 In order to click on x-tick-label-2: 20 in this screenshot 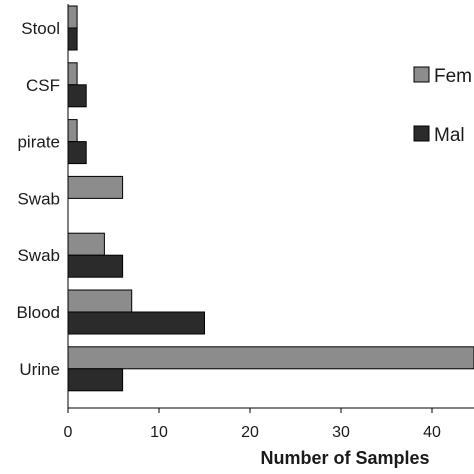, I will do `click(250, 432)`.